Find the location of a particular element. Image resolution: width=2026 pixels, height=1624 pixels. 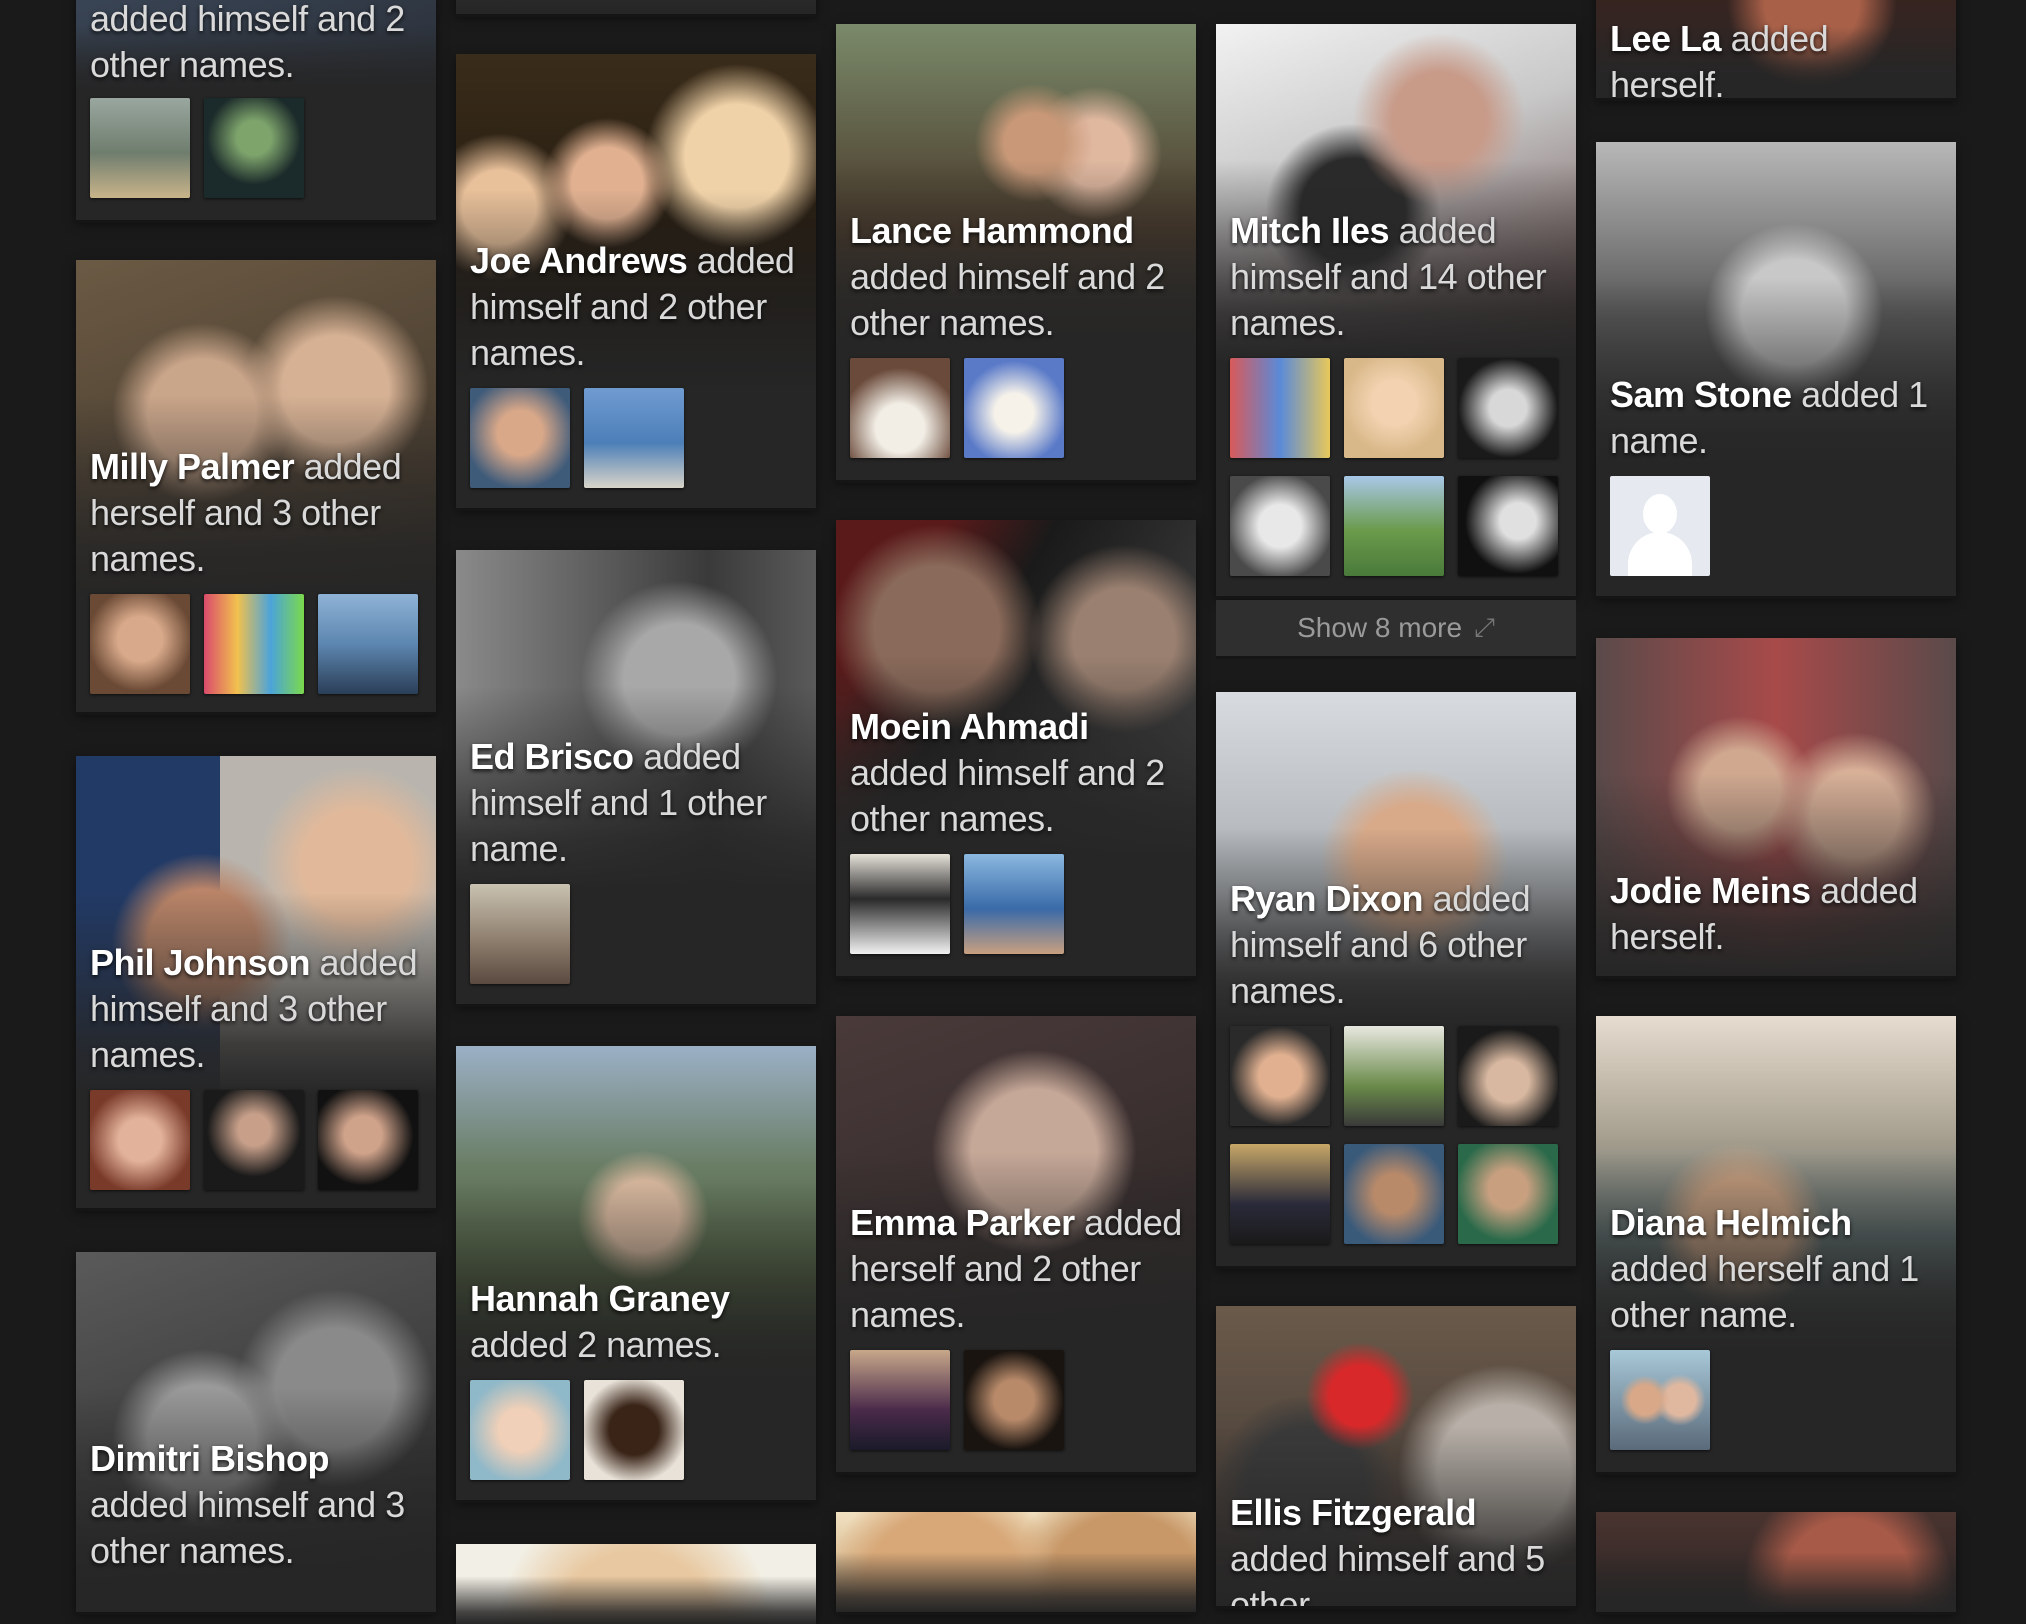

default-avatar-icon is located at coordinates (1660, 526).